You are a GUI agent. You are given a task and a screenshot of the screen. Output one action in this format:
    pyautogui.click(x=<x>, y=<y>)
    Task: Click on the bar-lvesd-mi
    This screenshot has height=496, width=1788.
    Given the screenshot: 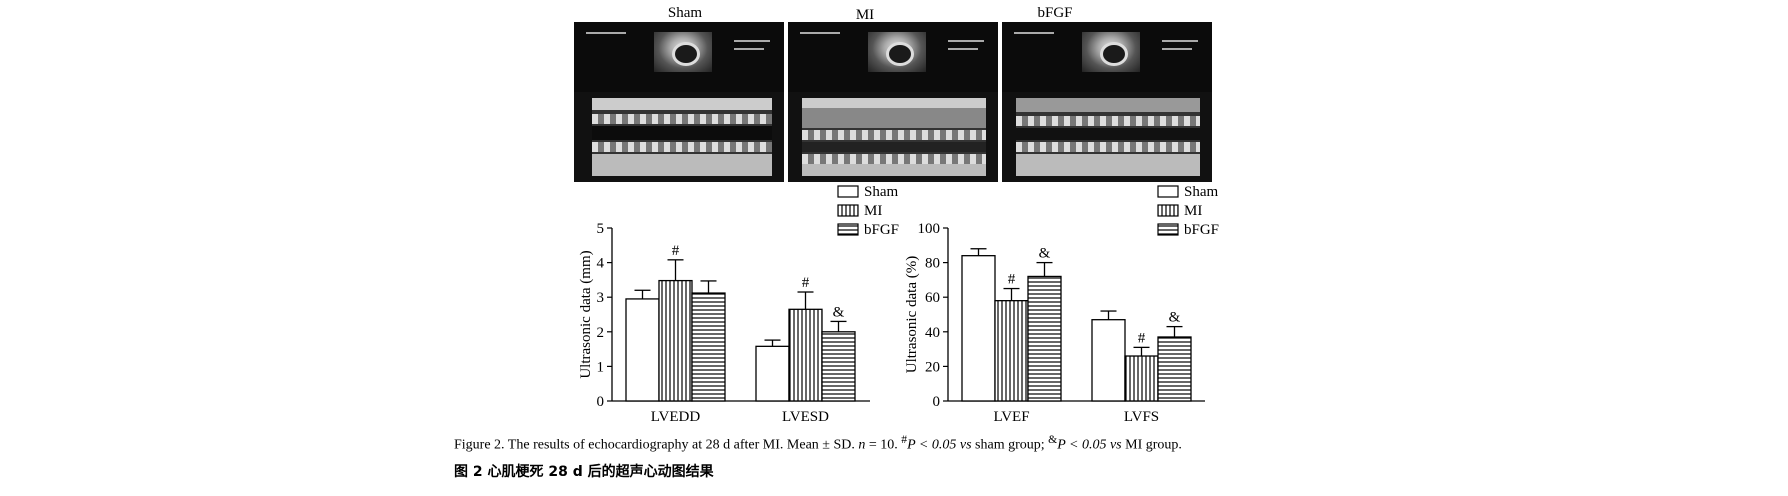 What is the action you would take?
    pyautogui.click(x=805, y=355)
    